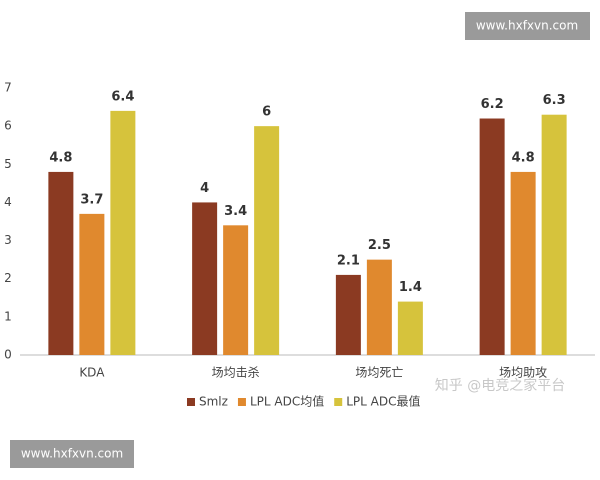 The height and width of the screenshot is (480, 600). What do you see at coordinates (204, 188) in the screenshot?
I see `value-label: 4` at bounding box center [204, 188].